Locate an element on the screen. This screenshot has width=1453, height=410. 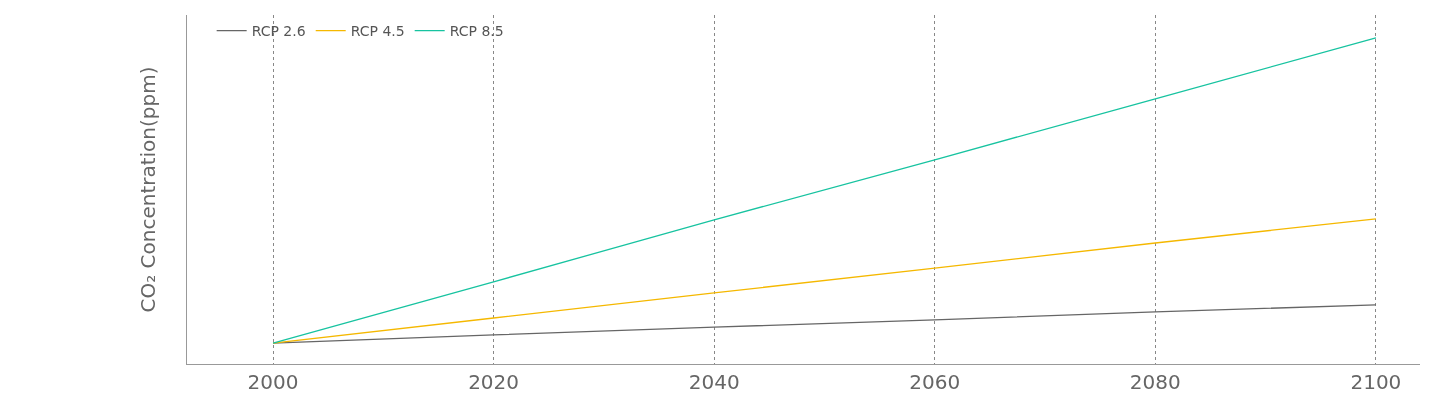
legend-label: RCP 4.5 is located at coordinates (377, 31).